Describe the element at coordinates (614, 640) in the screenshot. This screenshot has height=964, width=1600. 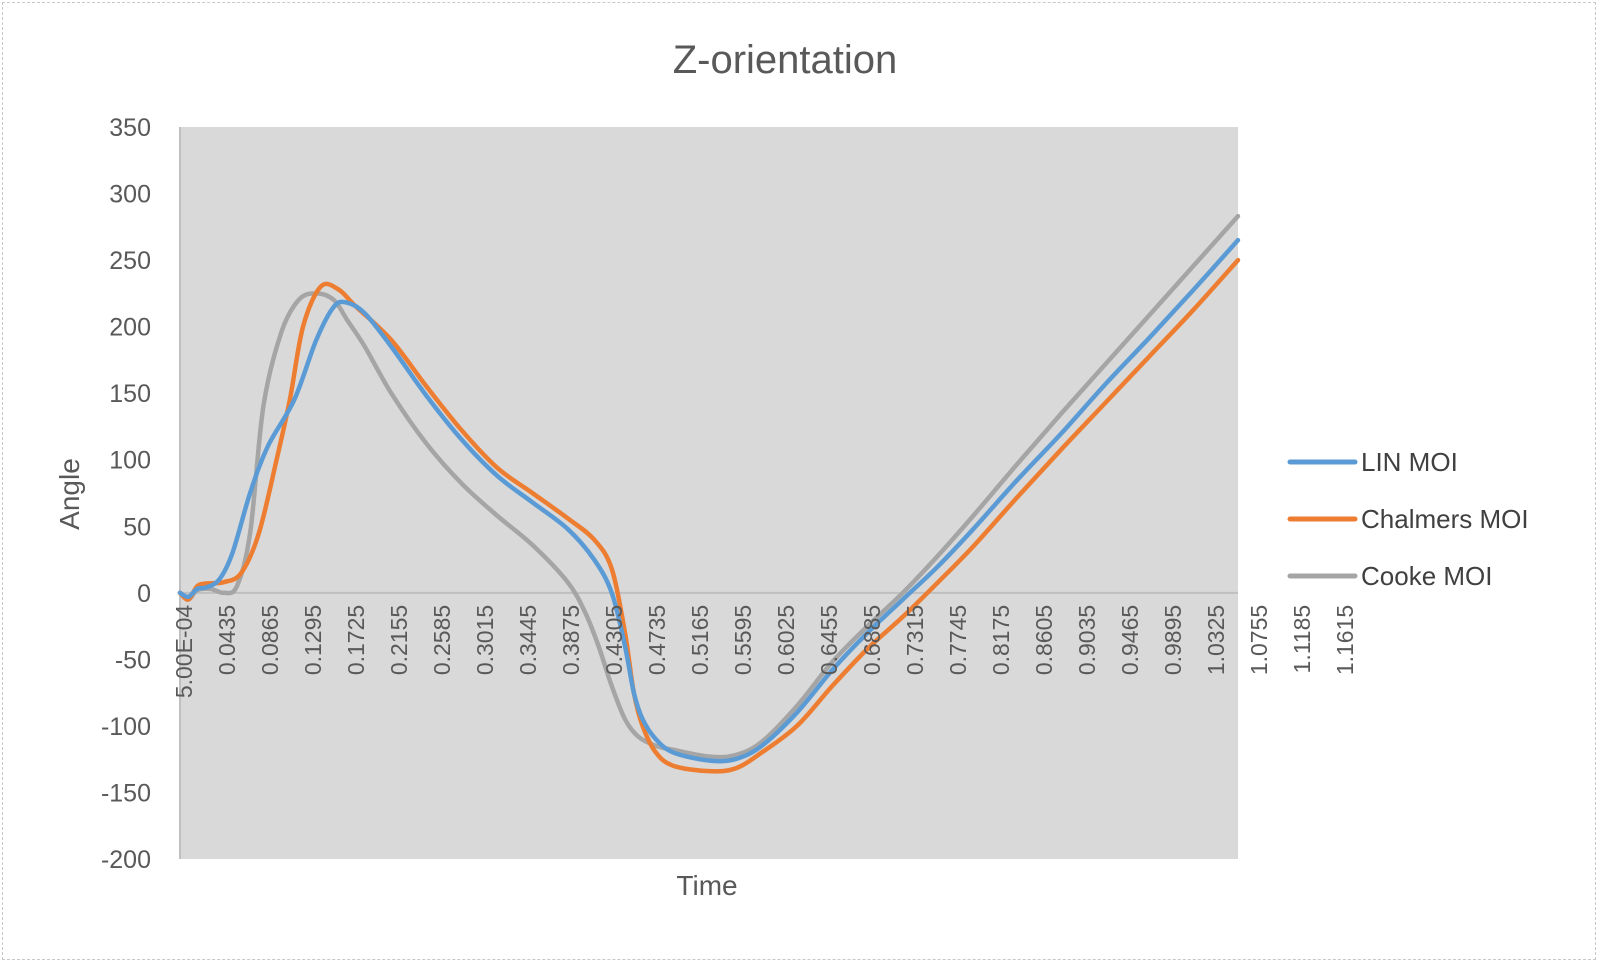
I see `x-tick-label: 0.4305` at that location.